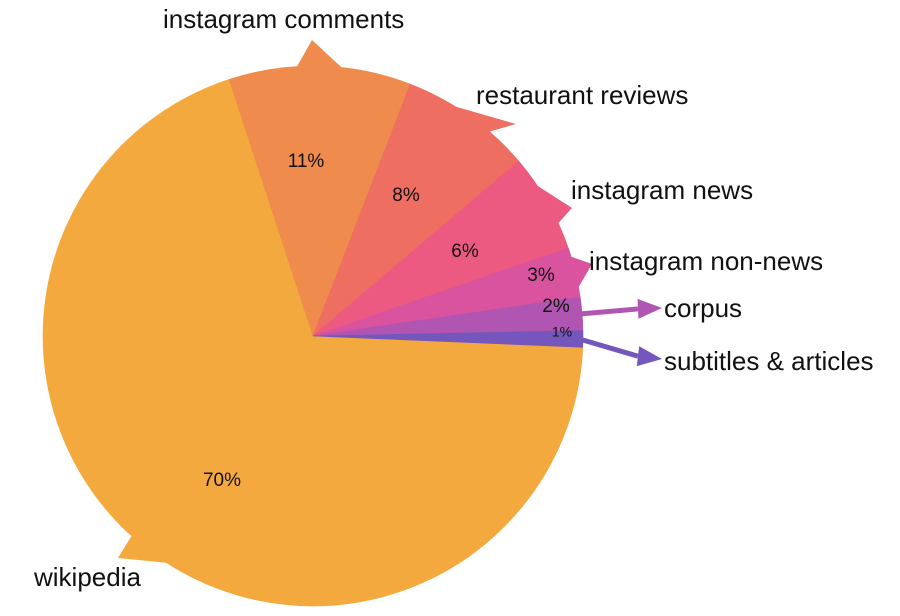 Image resolution: width=900 pixels, height=616 pixels. I want to click on category-label-instagram-news: instagram news, so click(662, 190).